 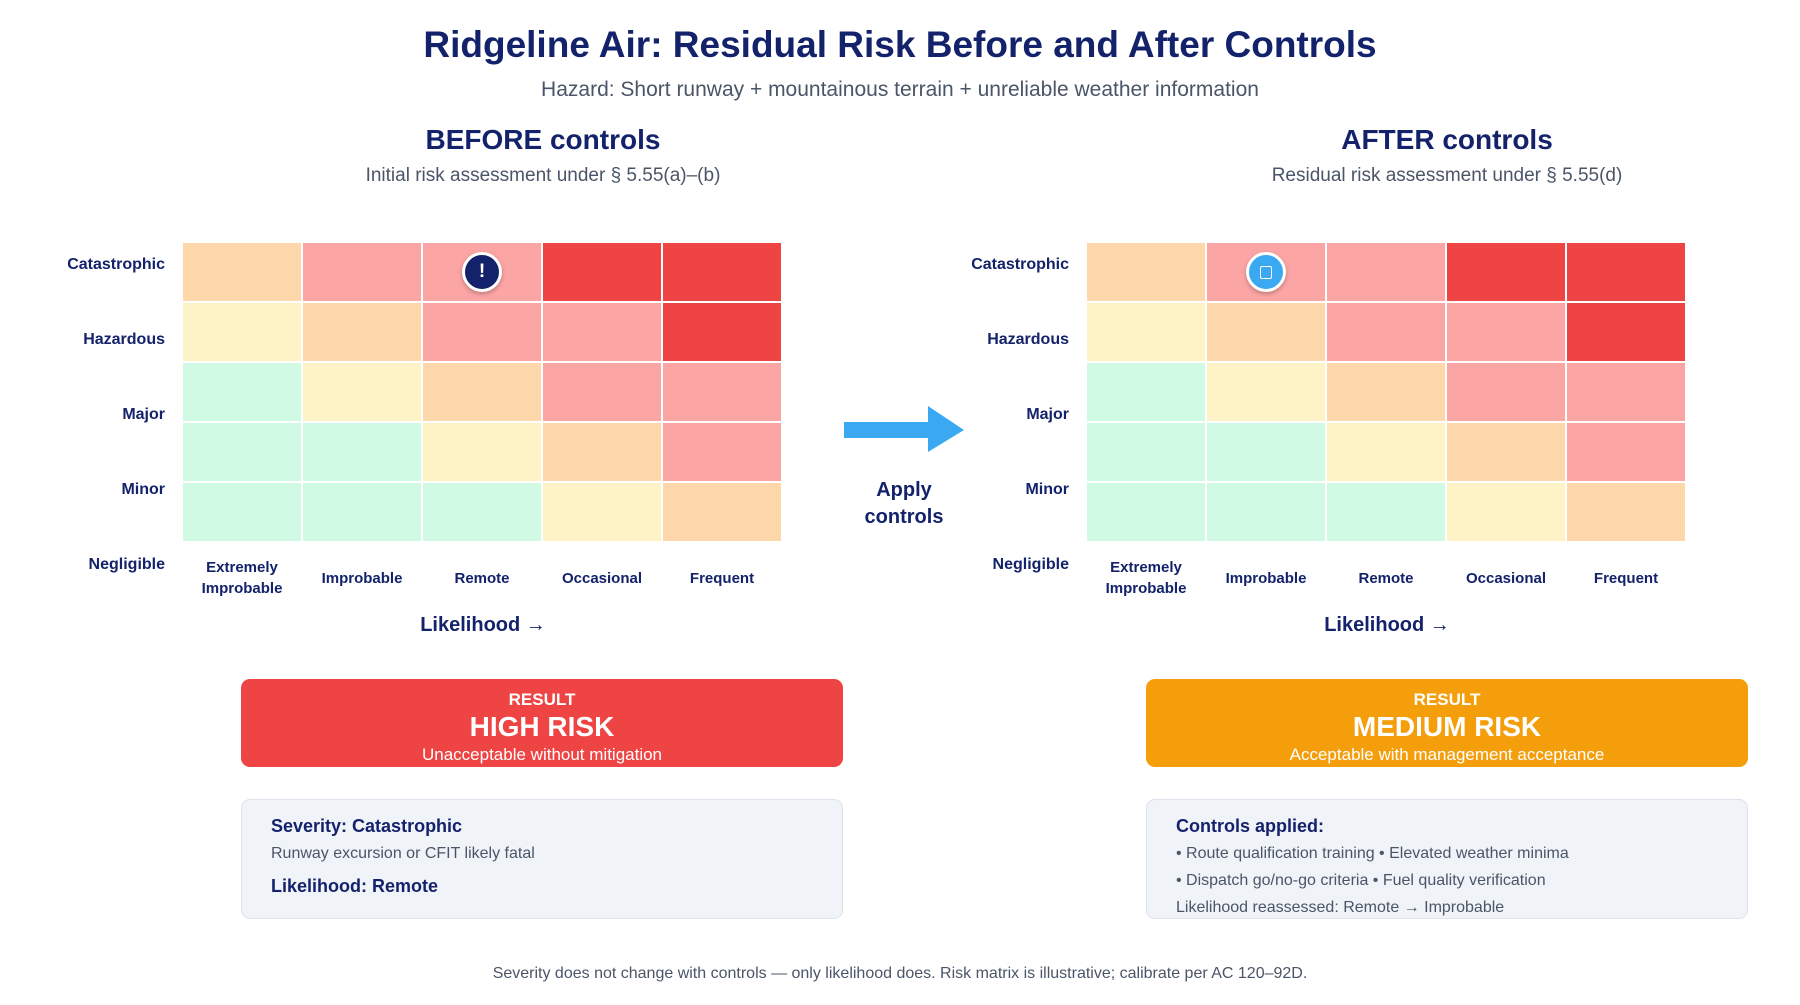 What do you see at coordinates (355, 886) in the screenshot?
I see `before-likelihood-line: Likelihood: Remote` at bounding box center [355, 886].